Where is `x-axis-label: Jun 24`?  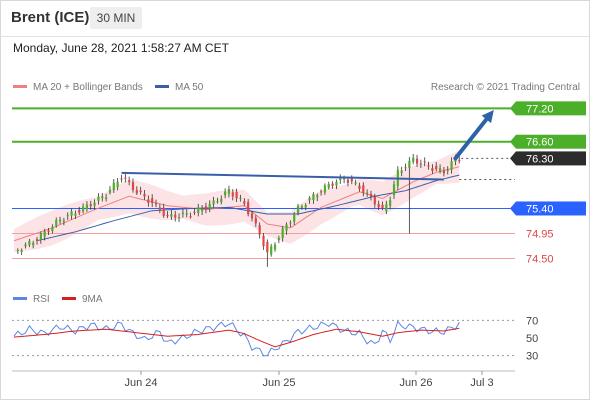 x-axis-label: Jun 24 is located at coordinates (140, 383).